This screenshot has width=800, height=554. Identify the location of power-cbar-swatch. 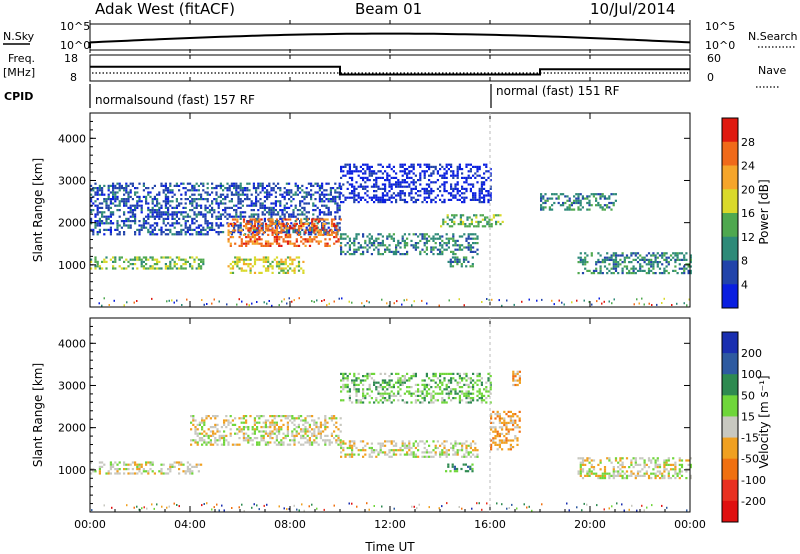
(730, 272).